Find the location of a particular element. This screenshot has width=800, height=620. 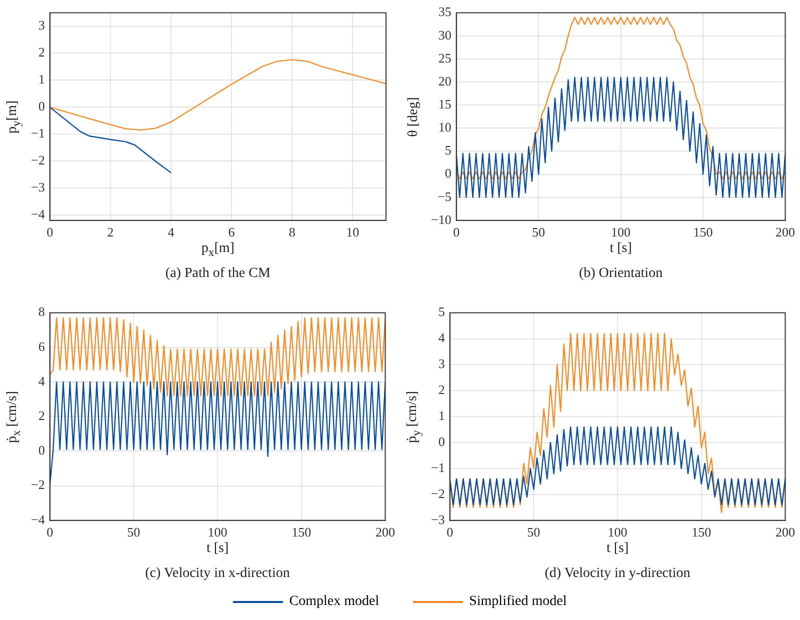

y-tick-label: 35 is located at coordinates (445, 12).